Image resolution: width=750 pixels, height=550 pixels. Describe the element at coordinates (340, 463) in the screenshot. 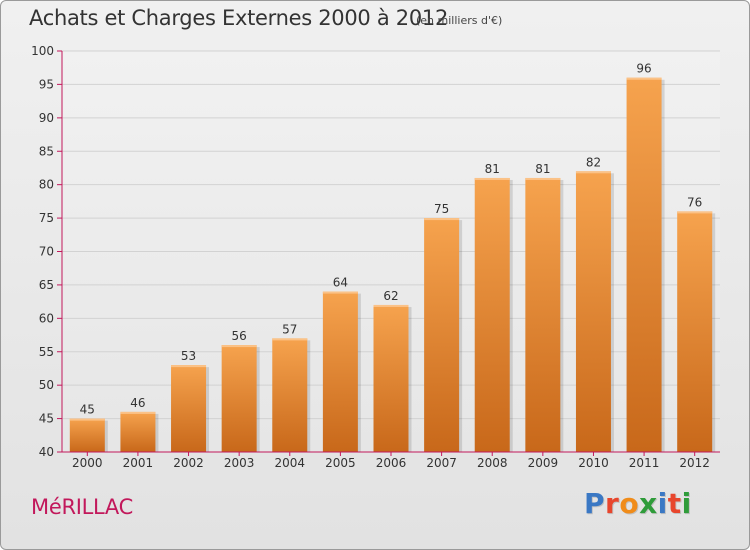

I see `x-tick-label: 2005` at that location.